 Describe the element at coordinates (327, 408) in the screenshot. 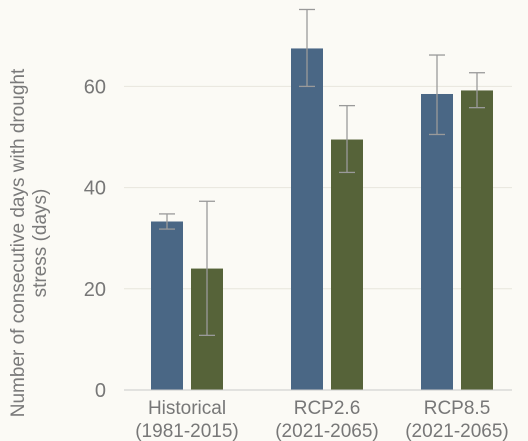

I see `category-label-line-1: RCP2.6` at that location.